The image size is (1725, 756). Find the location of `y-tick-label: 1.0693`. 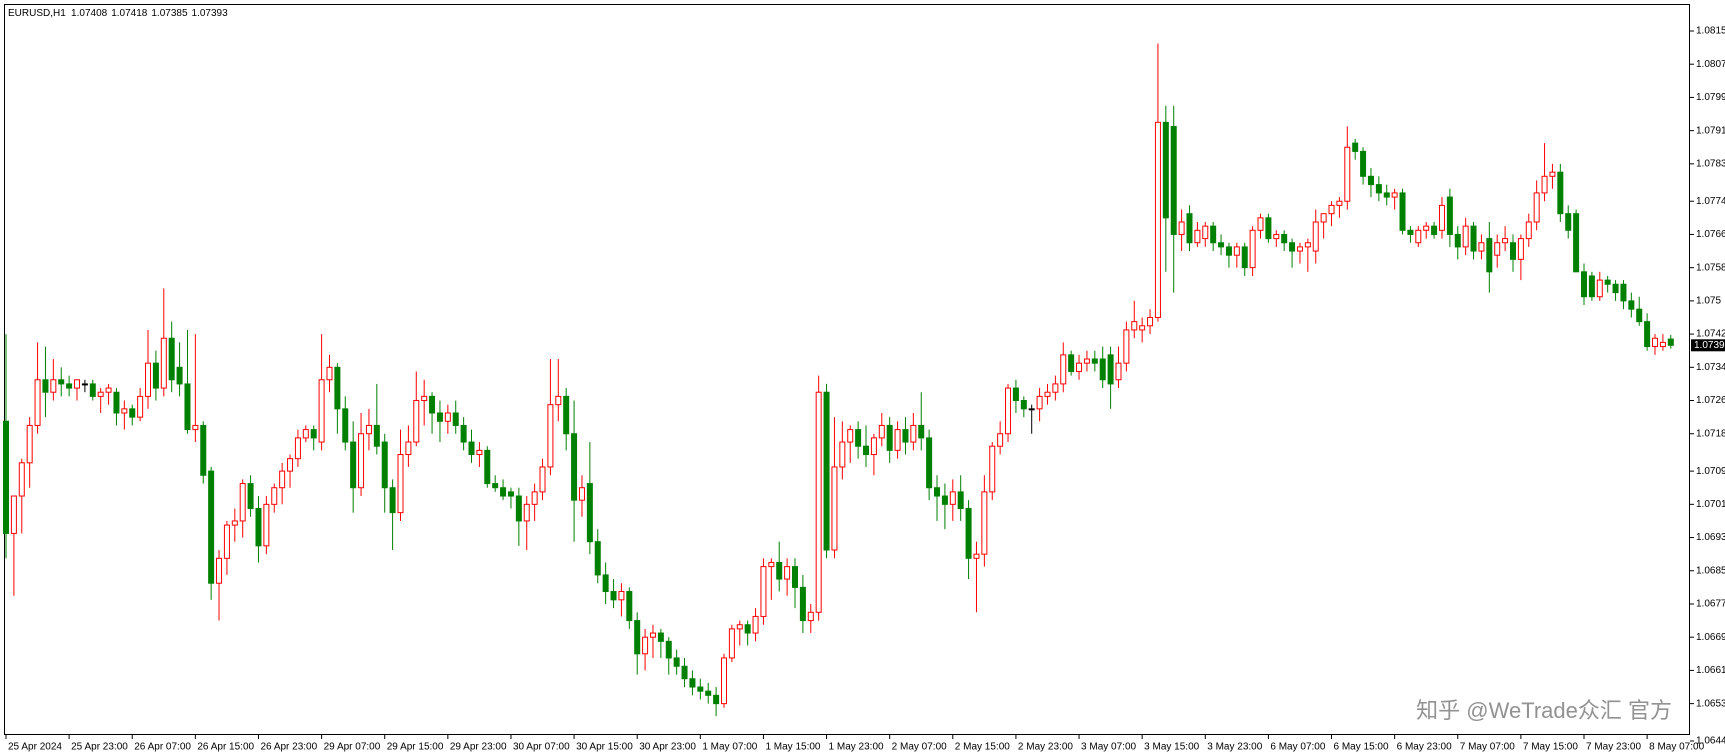

y-tick-label: 1.0693 is located at coordinates (1710, 537).